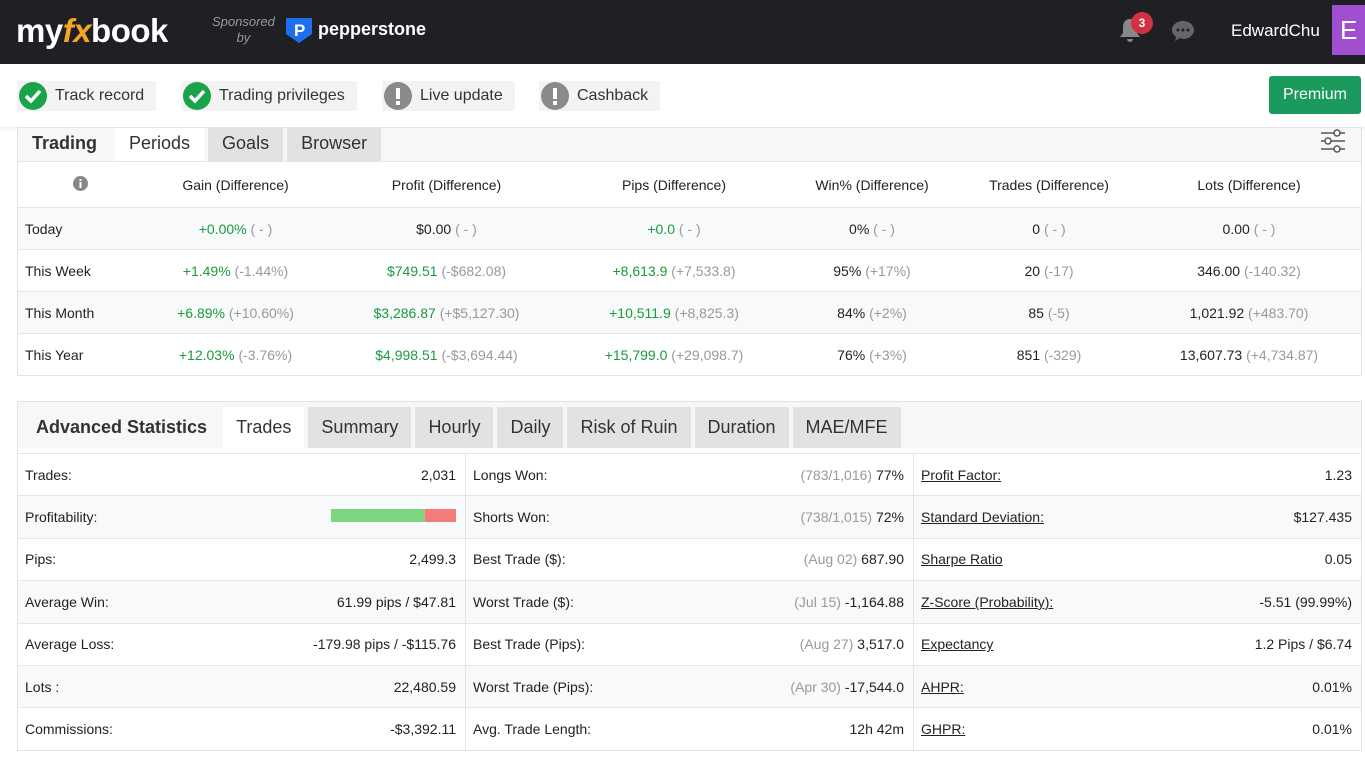 Image resolution: width=1365 pixels, height=761 pixels. I want to click on chat-icon, so click(1183, 31).